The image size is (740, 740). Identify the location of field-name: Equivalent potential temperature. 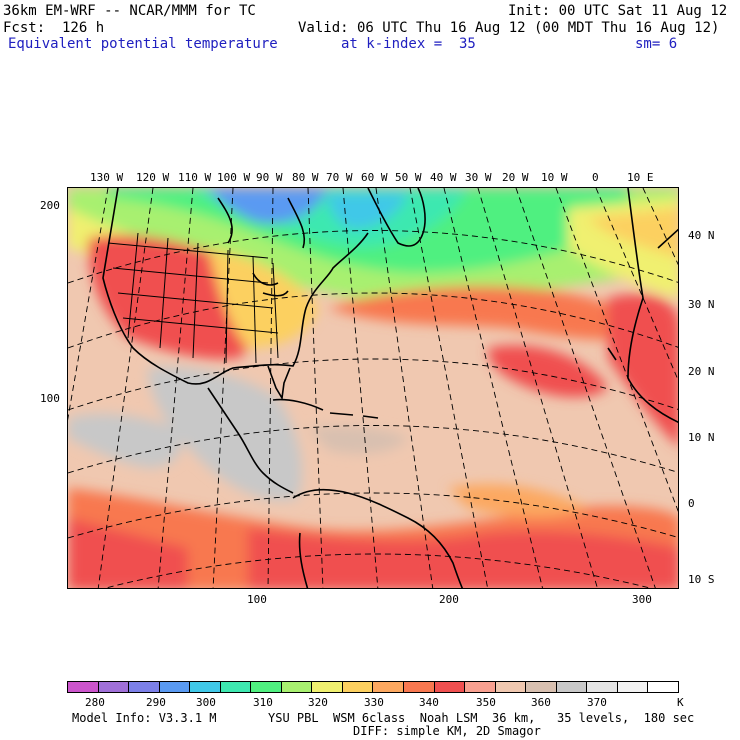
(143, 44).